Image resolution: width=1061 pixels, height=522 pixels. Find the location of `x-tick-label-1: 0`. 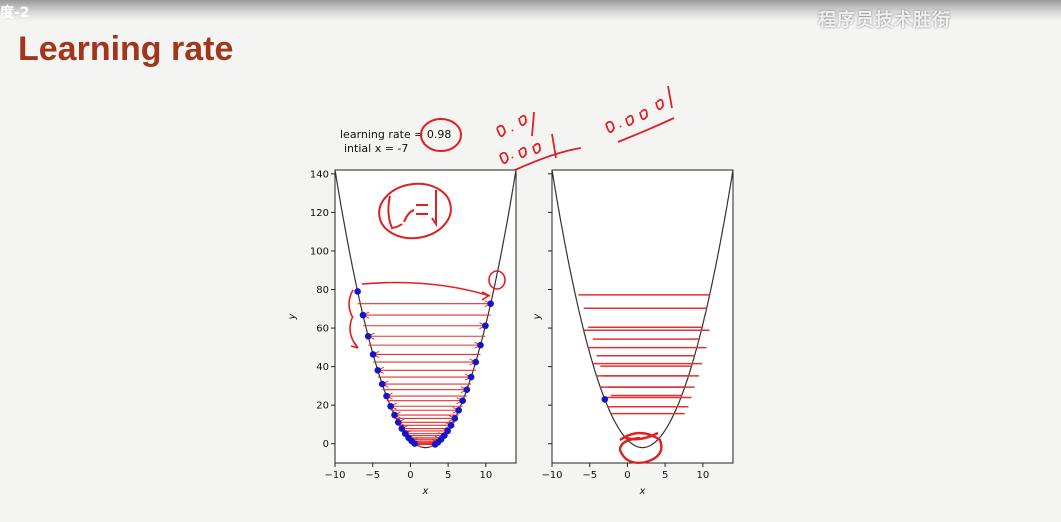

x-tick-label-1: 0 is located at coordinates (410, 475).